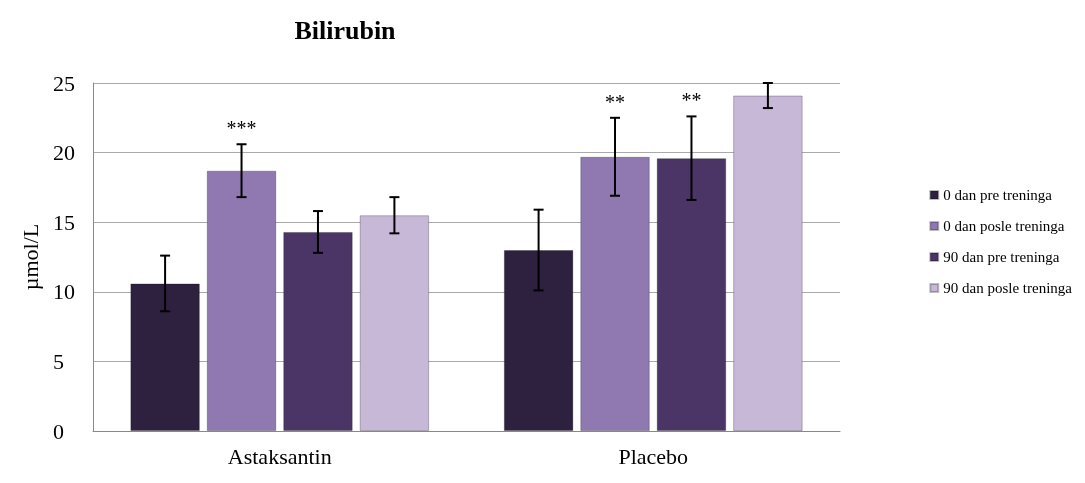  I want to click on y-tick-label: 25, so click(64, 83).